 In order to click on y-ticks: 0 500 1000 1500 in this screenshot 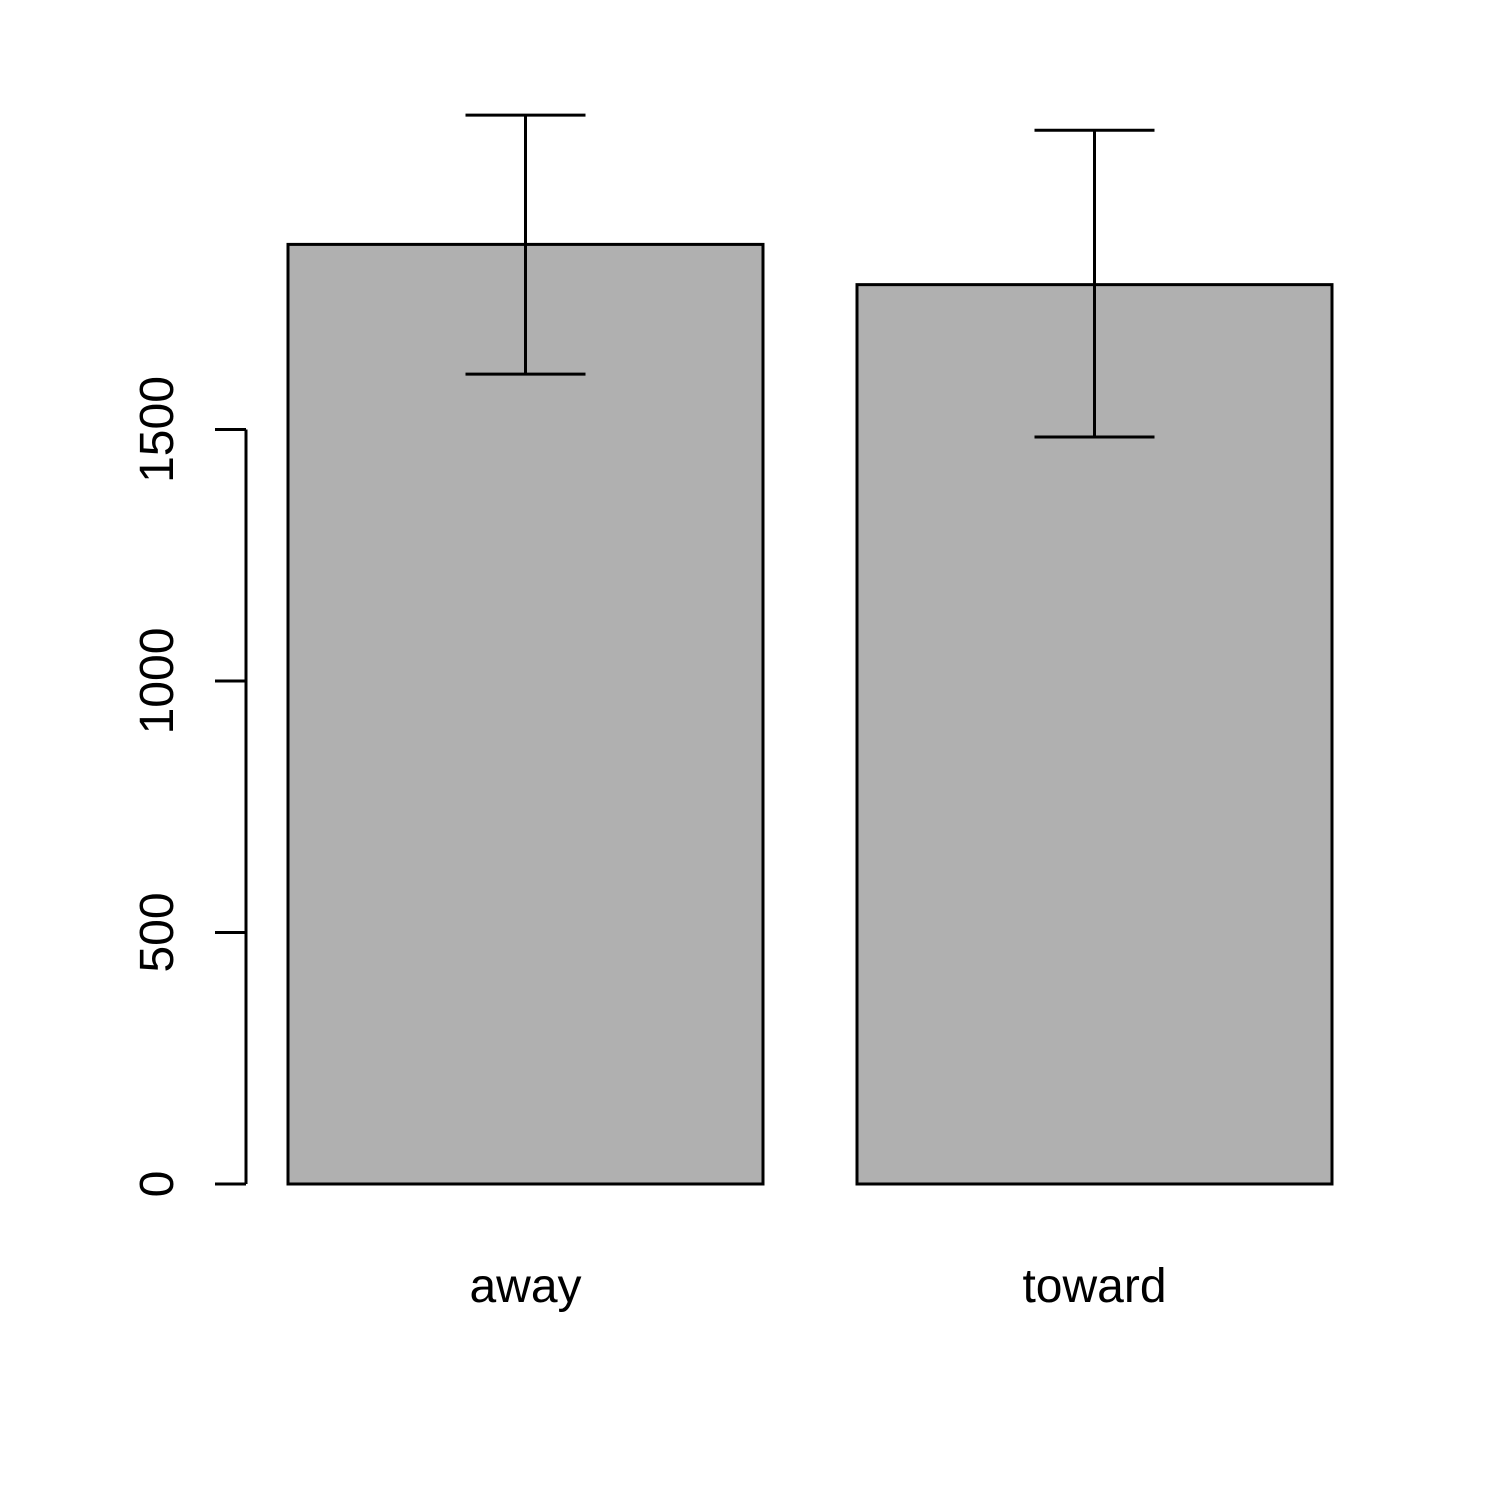, I will do `click(188, 786)`.